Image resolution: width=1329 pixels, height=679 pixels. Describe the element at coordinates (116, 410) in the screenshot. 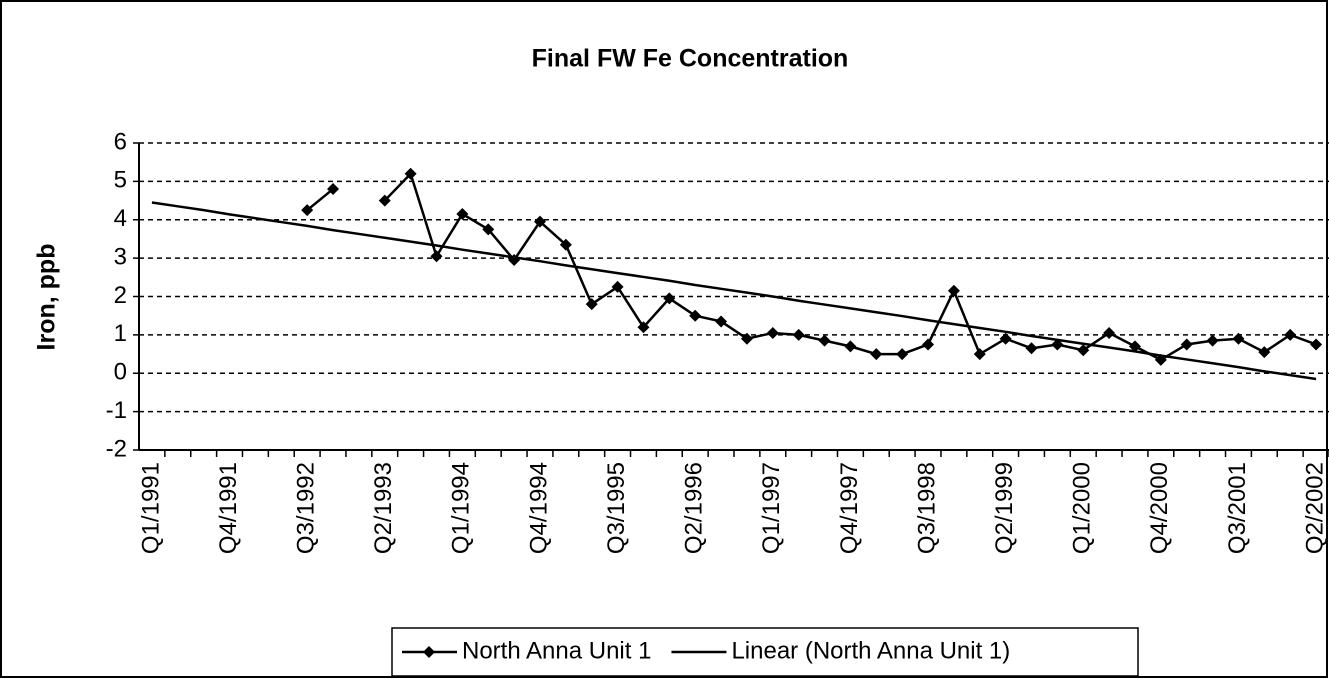

I see `y-tick-label: -1` at that location.